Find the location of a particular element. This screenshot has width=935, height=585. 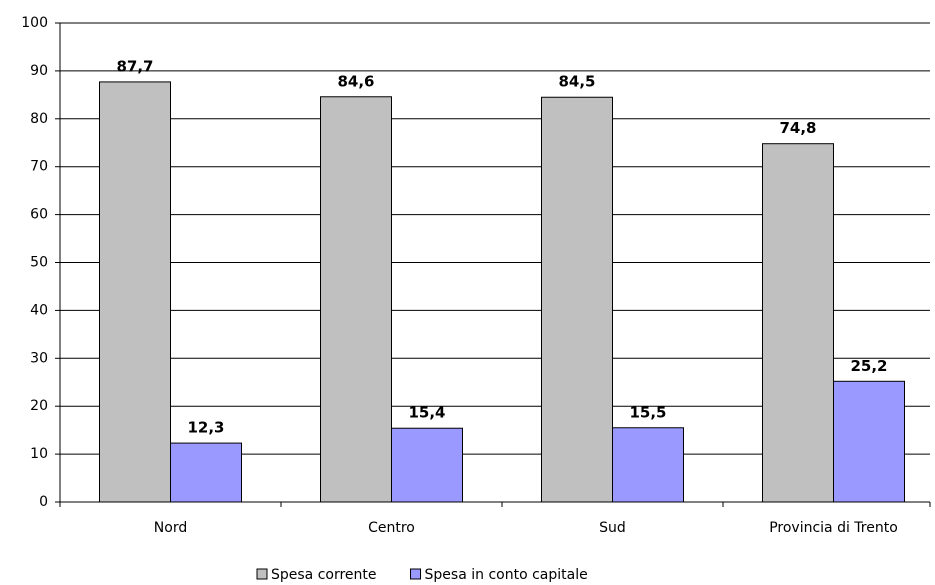

y-tick-label: 10 is located at coordinates (39, 454).